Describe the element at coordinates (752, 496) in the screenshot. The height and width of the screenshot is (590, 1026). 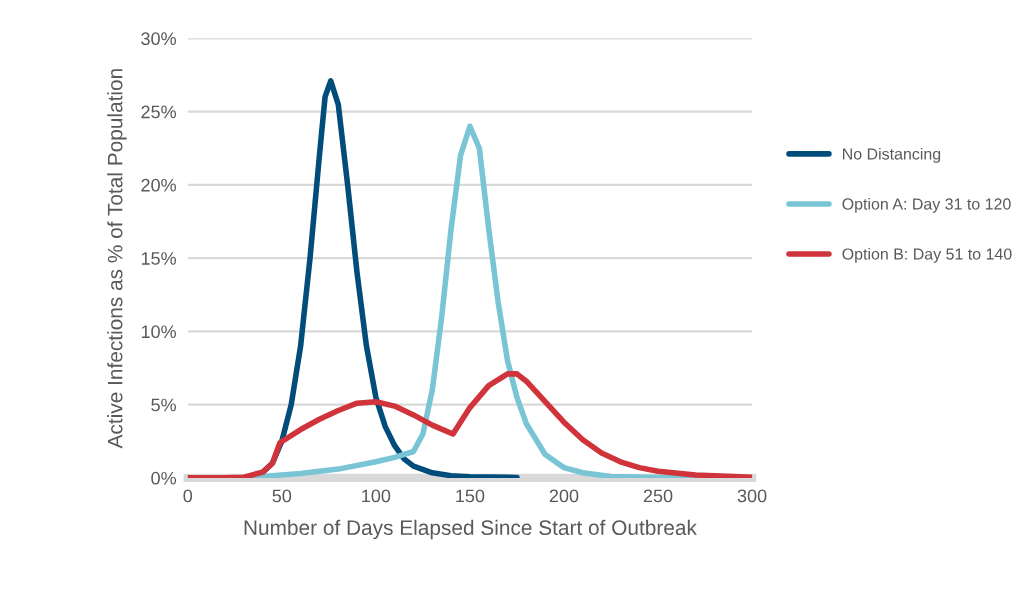
I see `x-tick-label: 300` at that location.